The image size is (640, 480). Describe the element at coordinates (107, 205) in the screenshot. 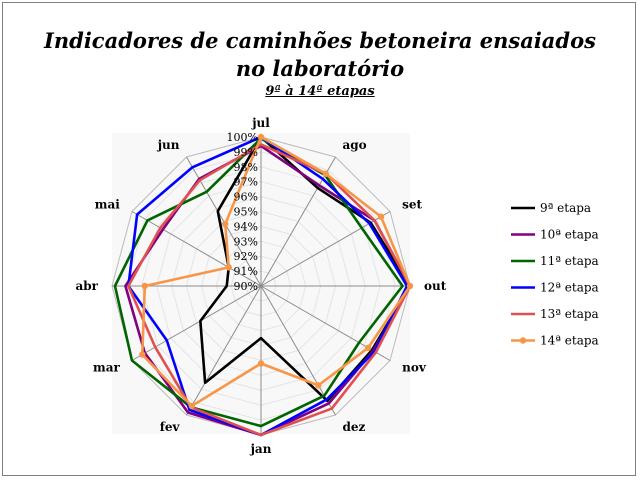

I see `category-label: mai` at that location.